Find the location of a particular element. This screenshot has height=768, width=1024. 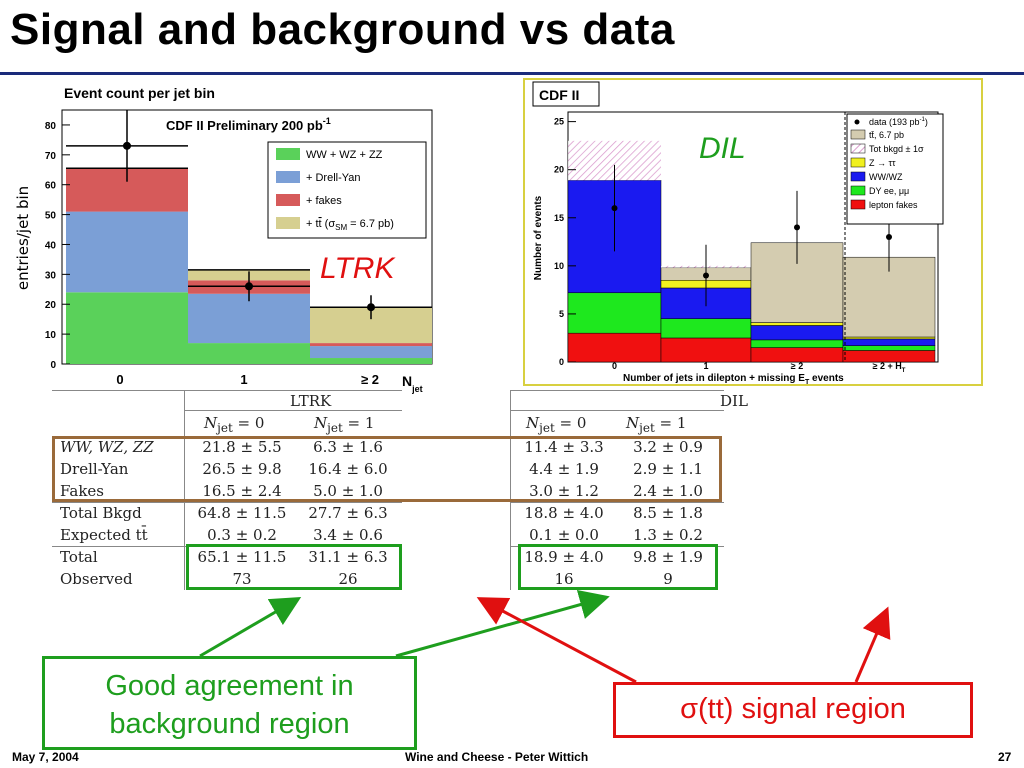

ltrk-legend-swatch-dy is located at coordinates (288, 177).